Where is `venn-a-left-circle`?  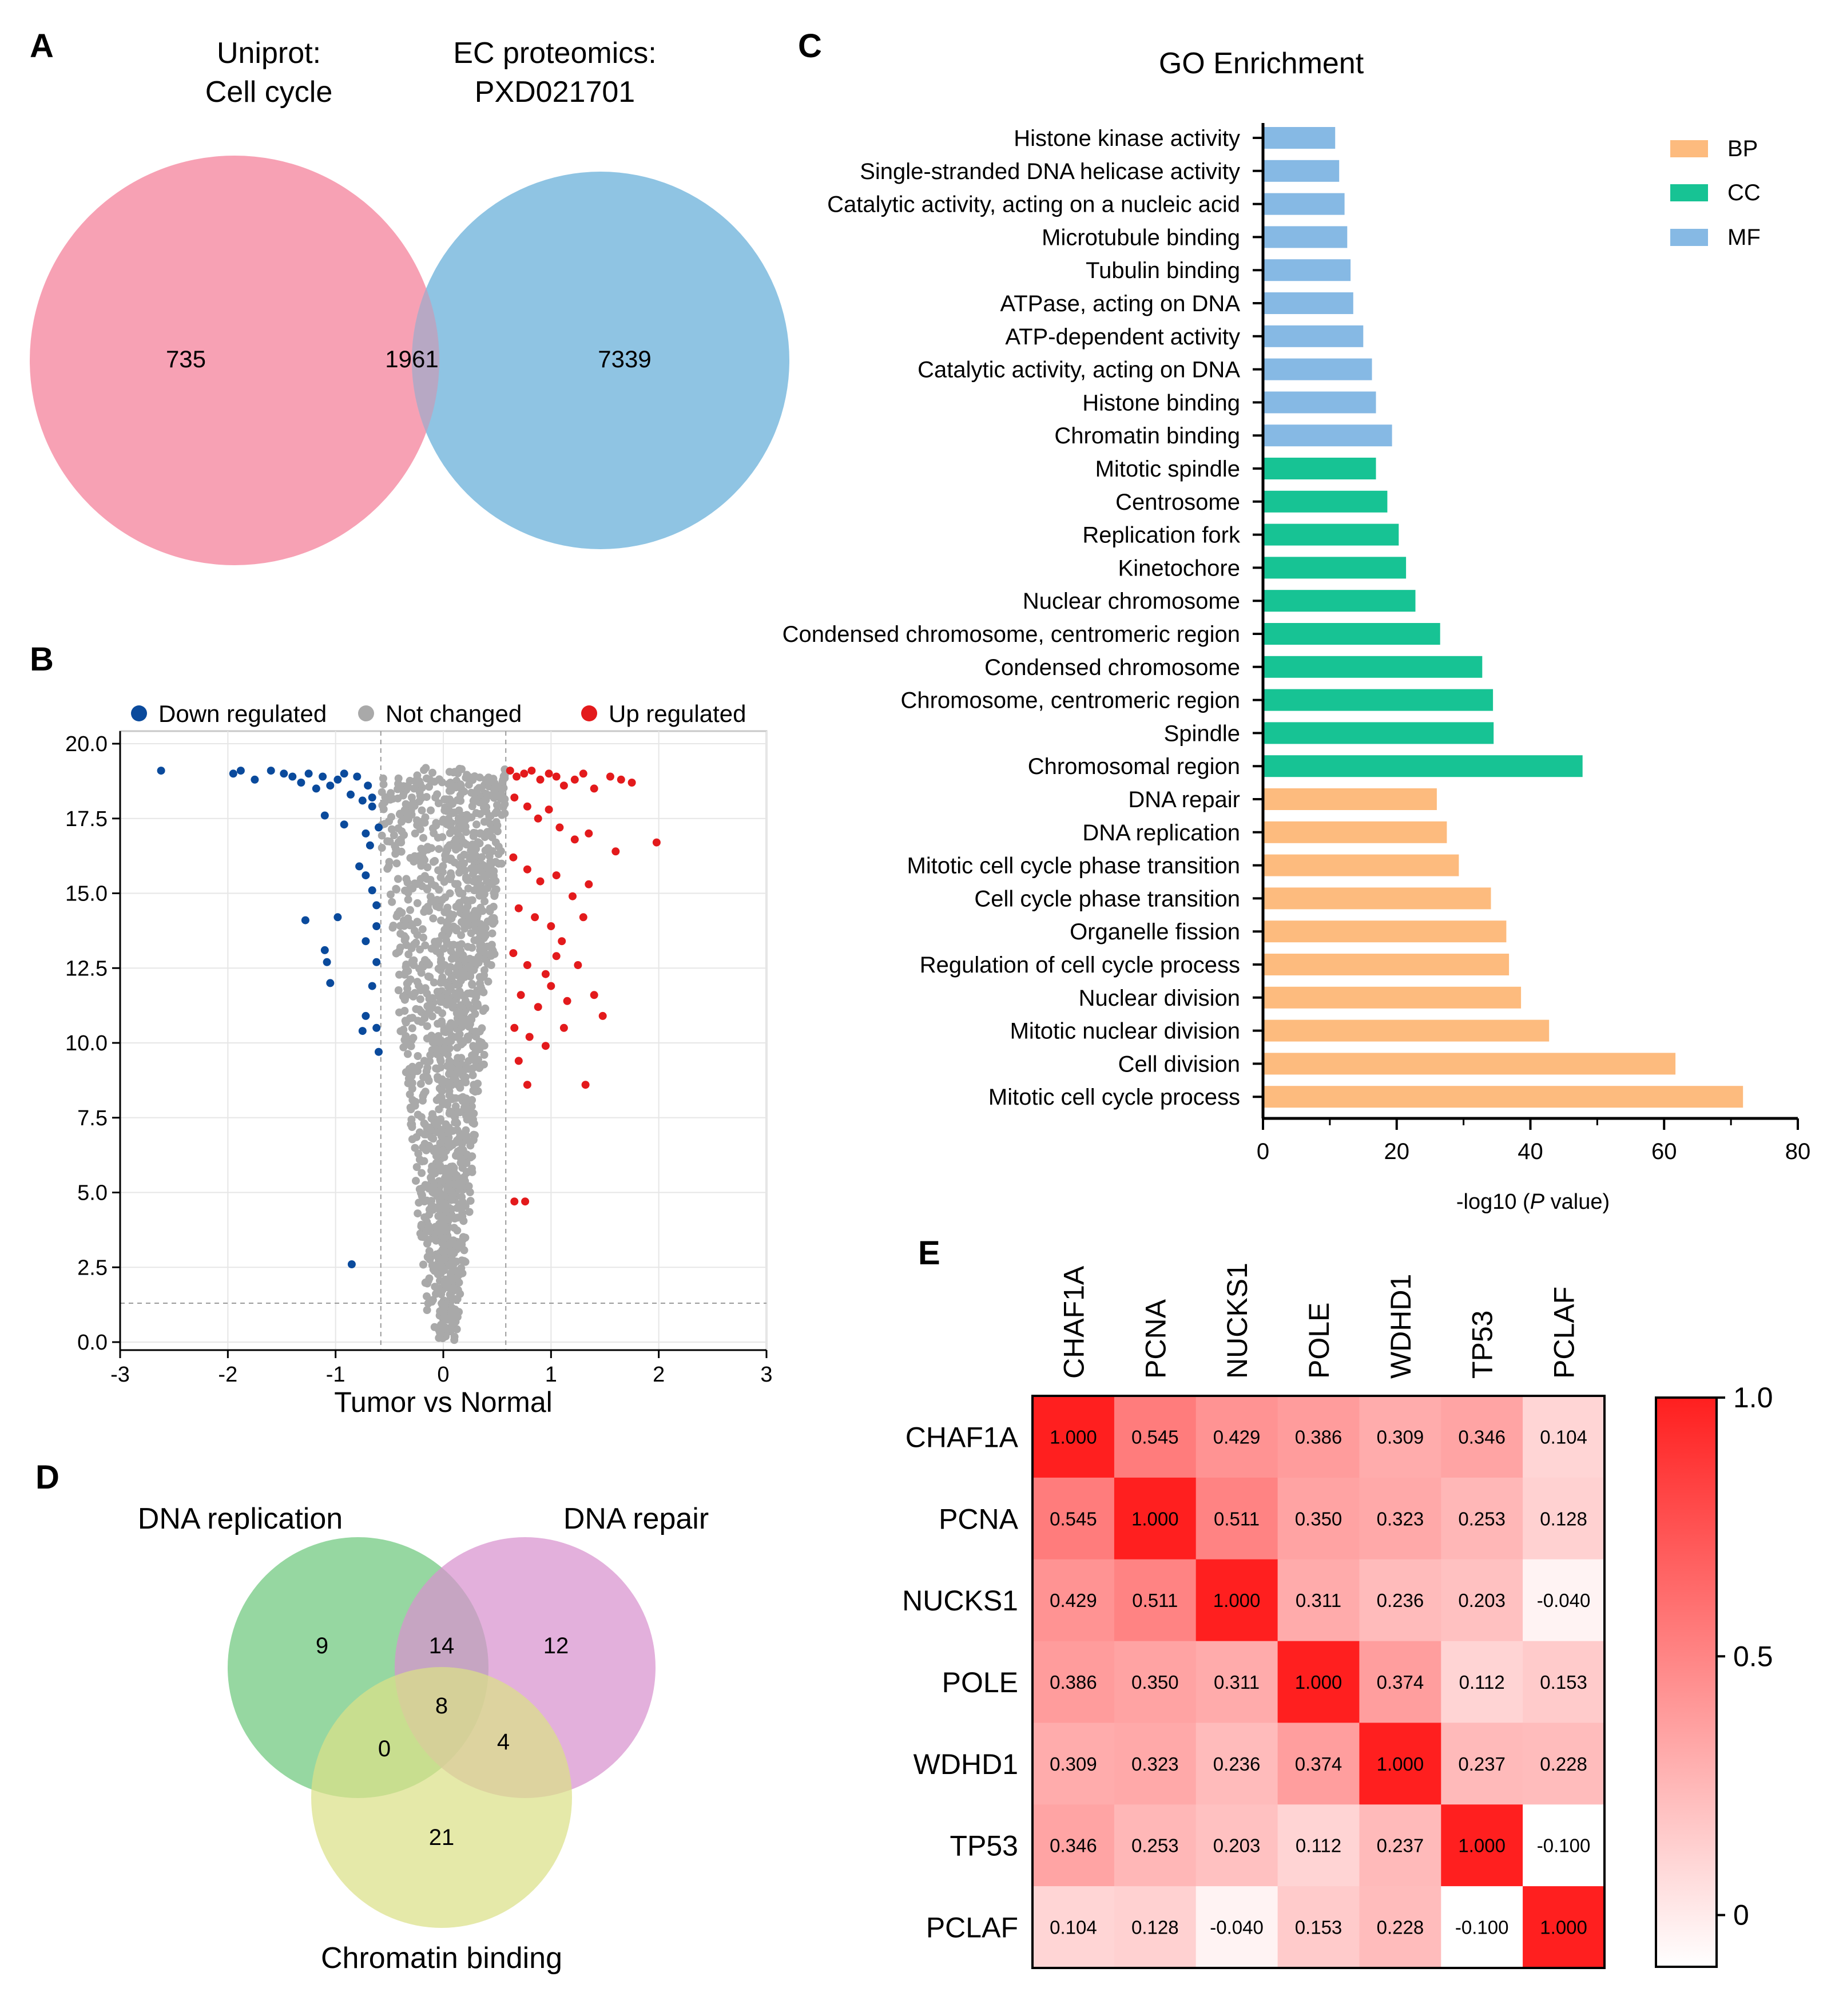
venn-a-left-circle is located at coordinates (234, 360).